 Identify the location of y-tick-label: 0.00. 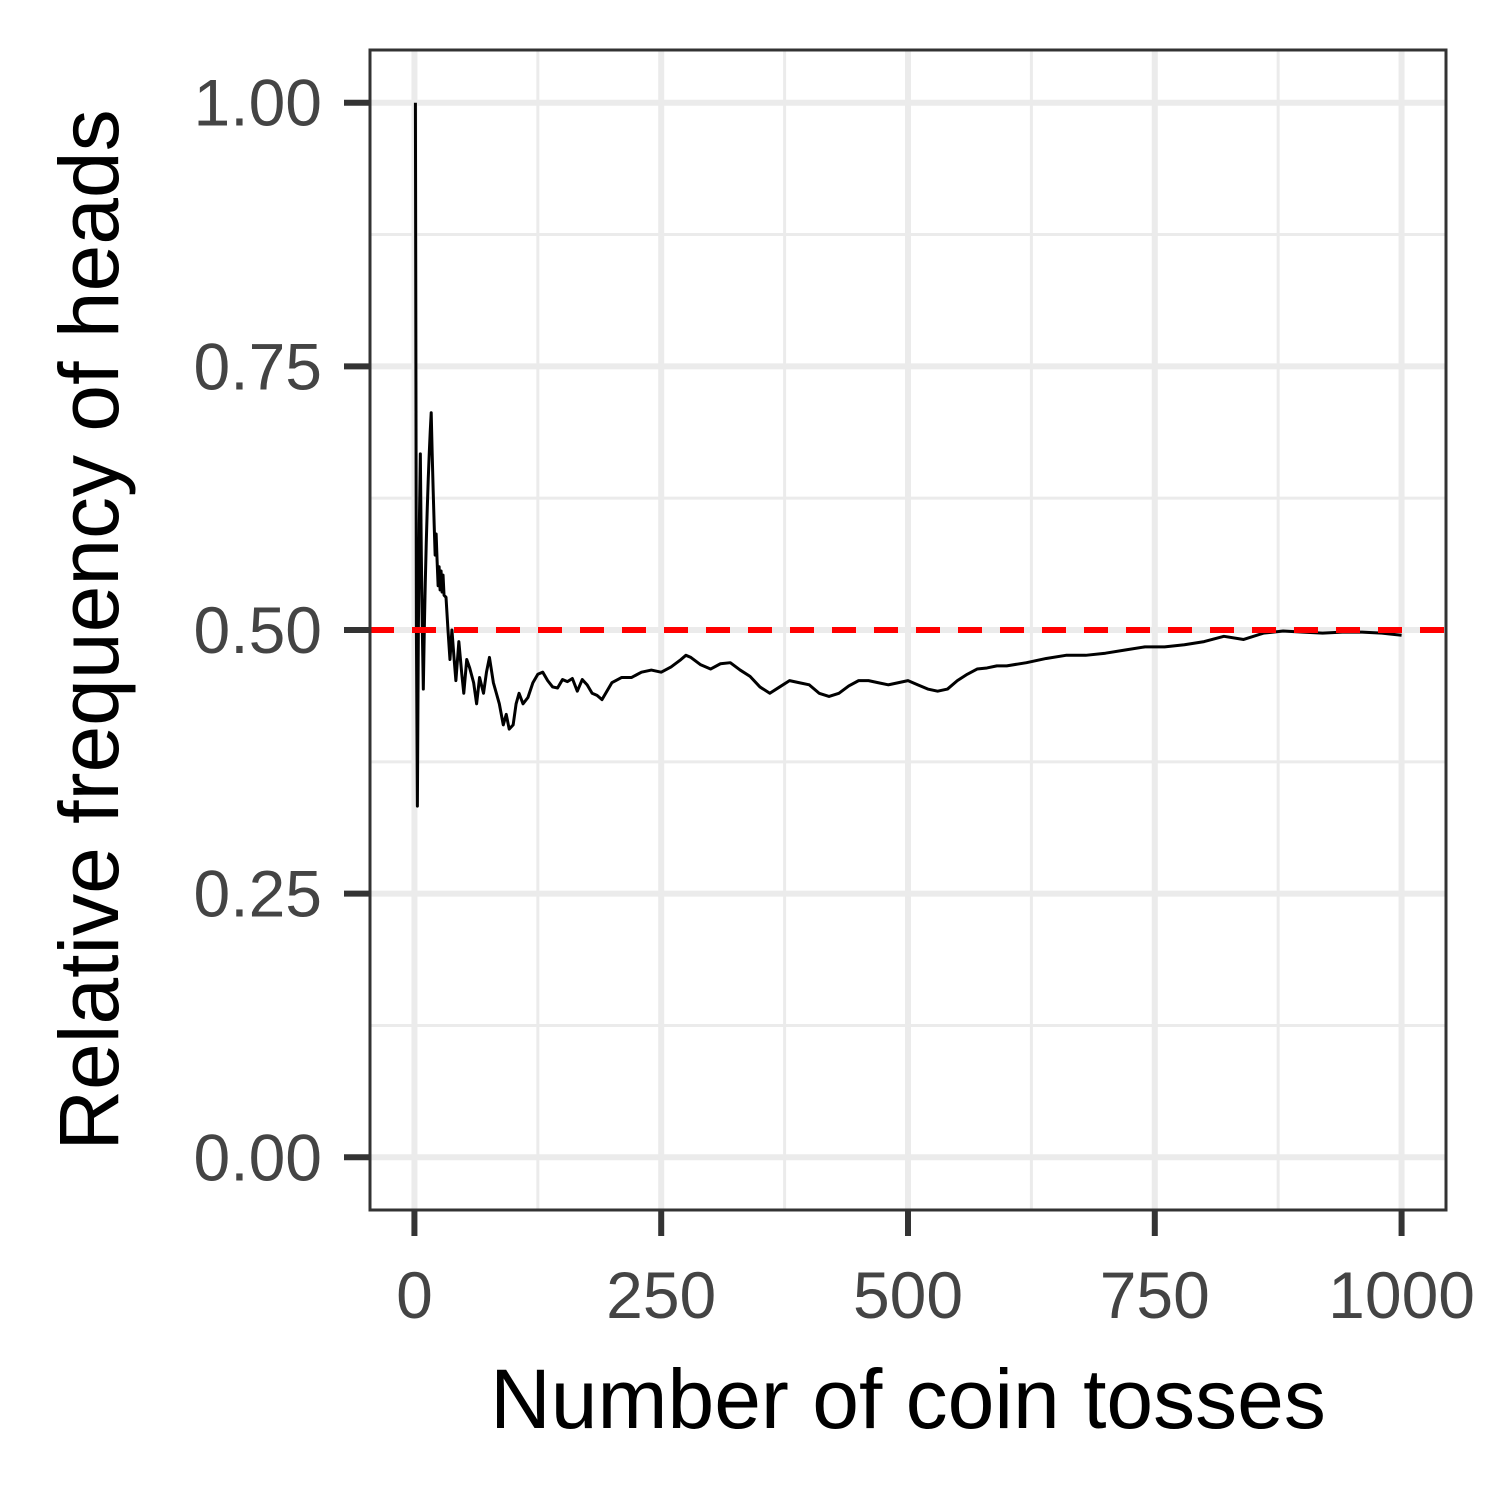
(258, 1157).